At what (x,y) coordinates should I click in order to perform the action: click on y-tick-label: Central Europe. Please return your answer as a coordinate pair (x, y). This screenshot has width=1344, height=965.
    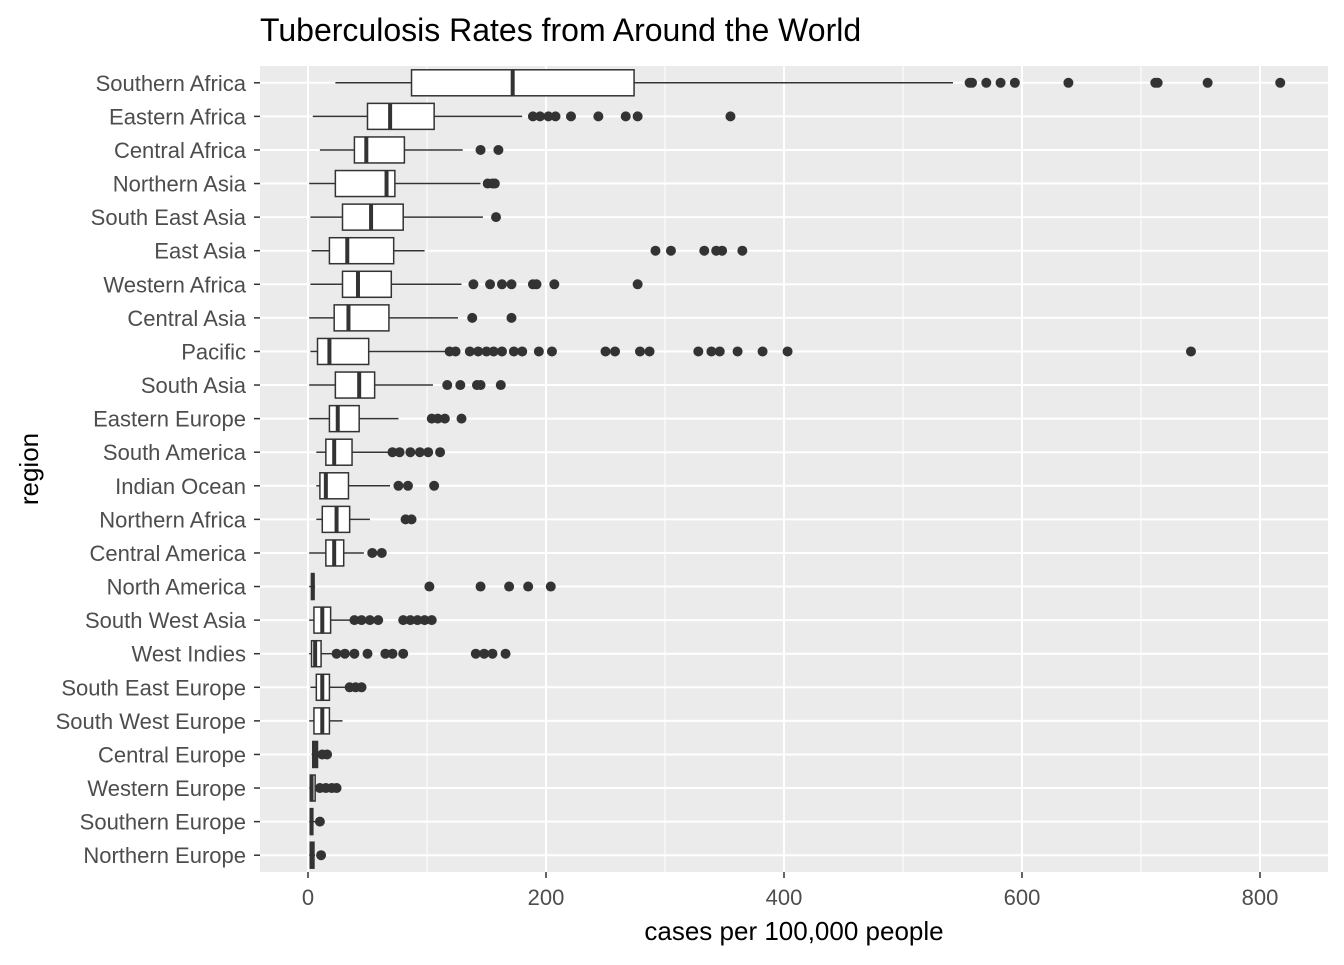
    Looking at the image, I should click on (172, 754).